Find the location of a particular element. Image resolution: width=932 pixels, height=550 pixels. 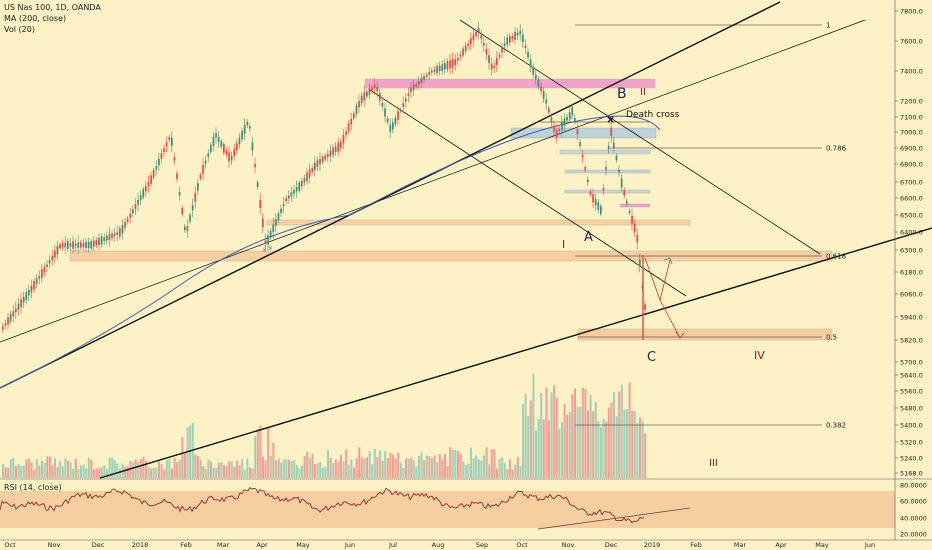

price-tick-label: 5700.0 is located at coordinates (911, 363).